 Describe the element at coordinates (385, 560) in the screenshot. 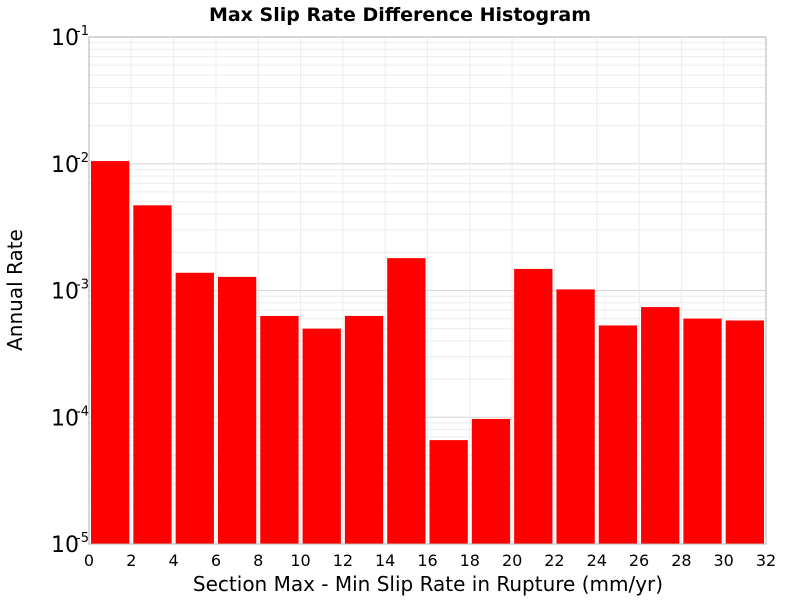

I see `x-tick-label: 14` at that location.